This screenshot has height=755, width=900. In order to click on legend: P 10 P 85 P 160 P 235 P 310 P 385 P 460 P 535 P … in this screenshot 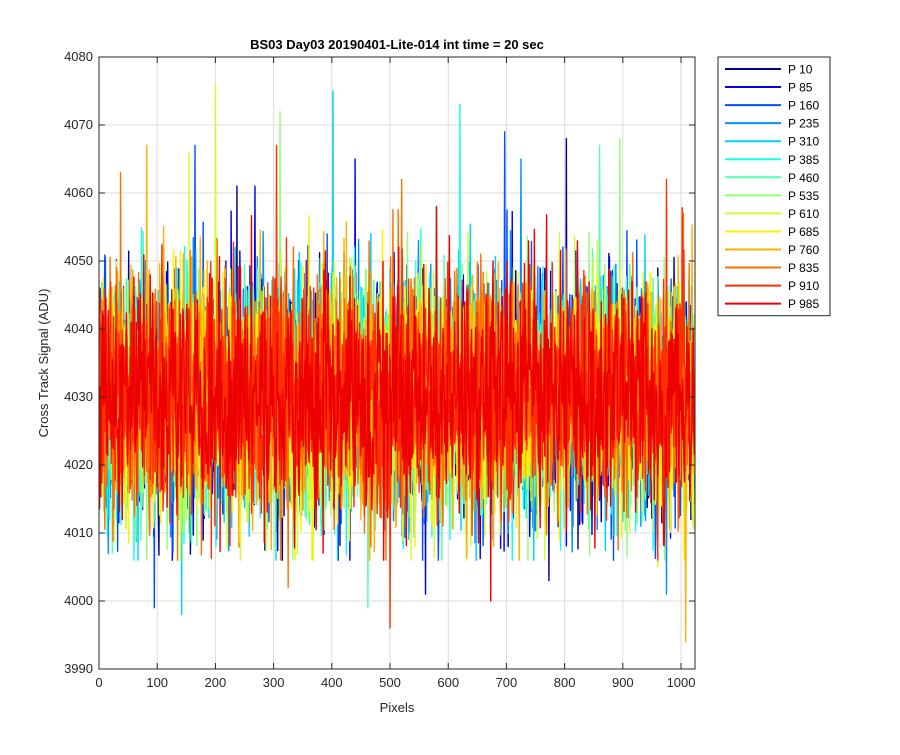, I will do `click(774, 186)`.